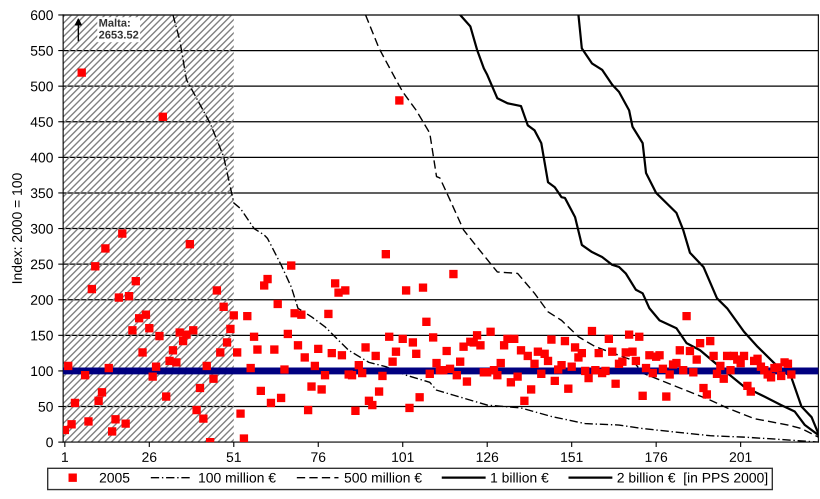 The width and height of the screenshot is (820, 499). Describe the element at coordinates (41, 122) in the screenshot. I see `y-tick-label: 450` at that location.